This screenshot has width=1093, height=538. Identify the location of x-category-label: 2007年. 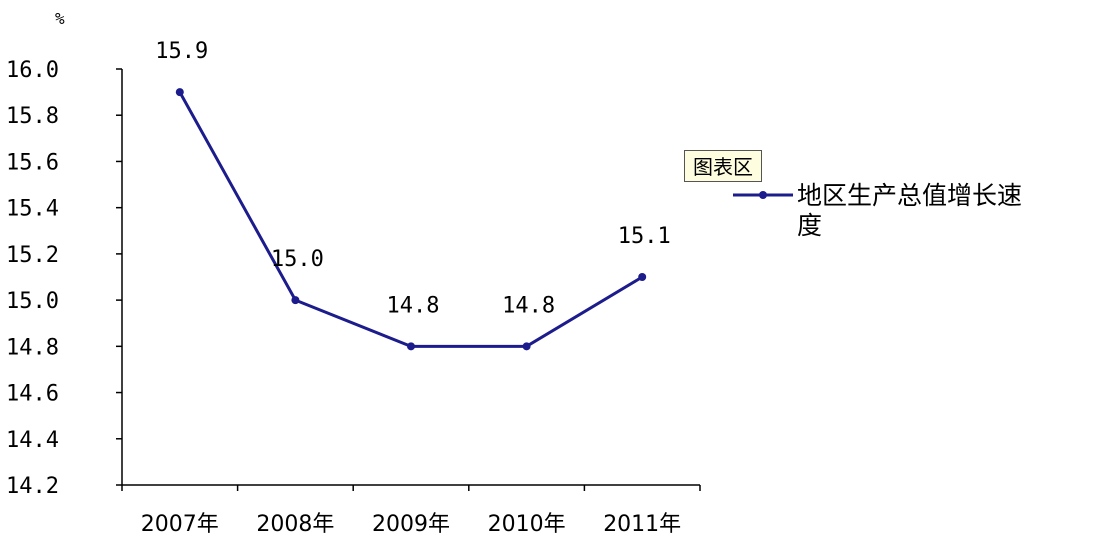
(180, 524).